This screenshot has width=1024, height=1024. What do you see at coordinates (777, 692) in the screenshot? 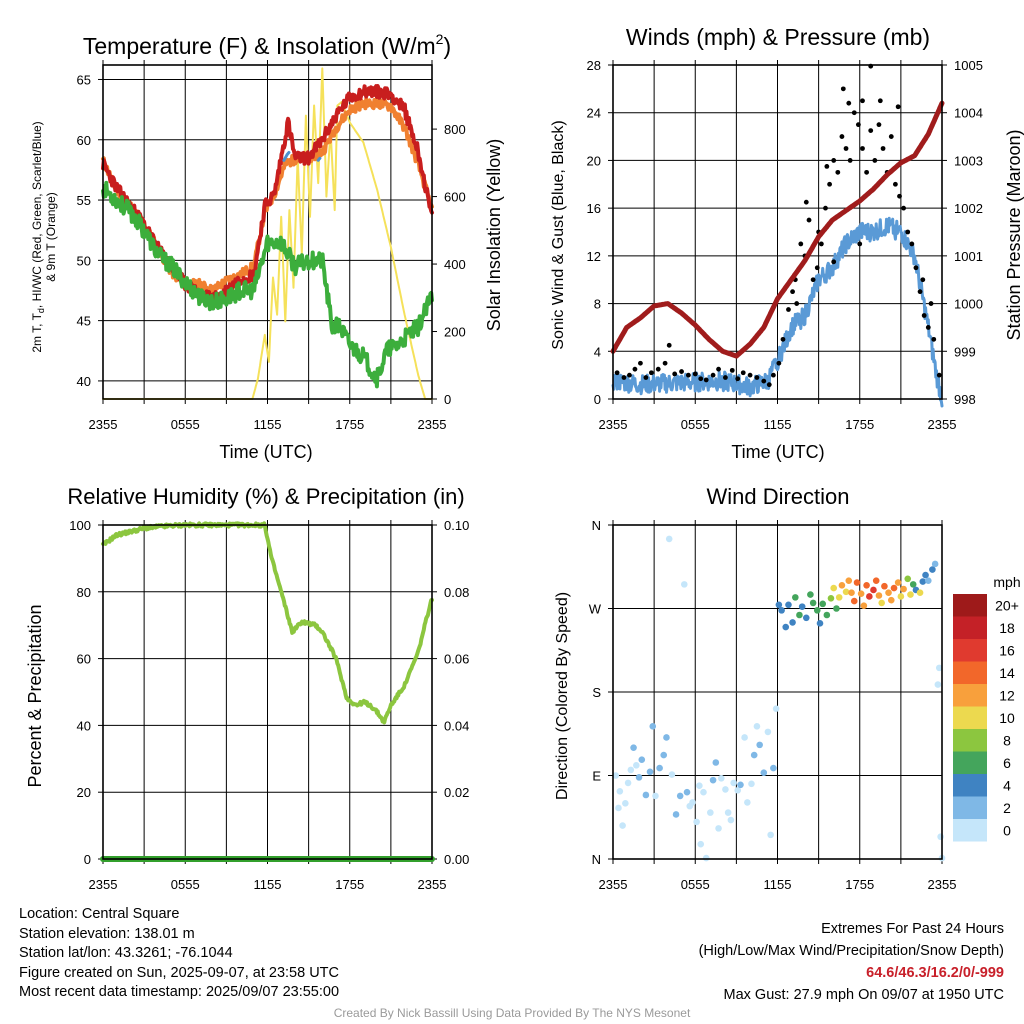
I see `dir-frame` at bounding box center [777, 692].